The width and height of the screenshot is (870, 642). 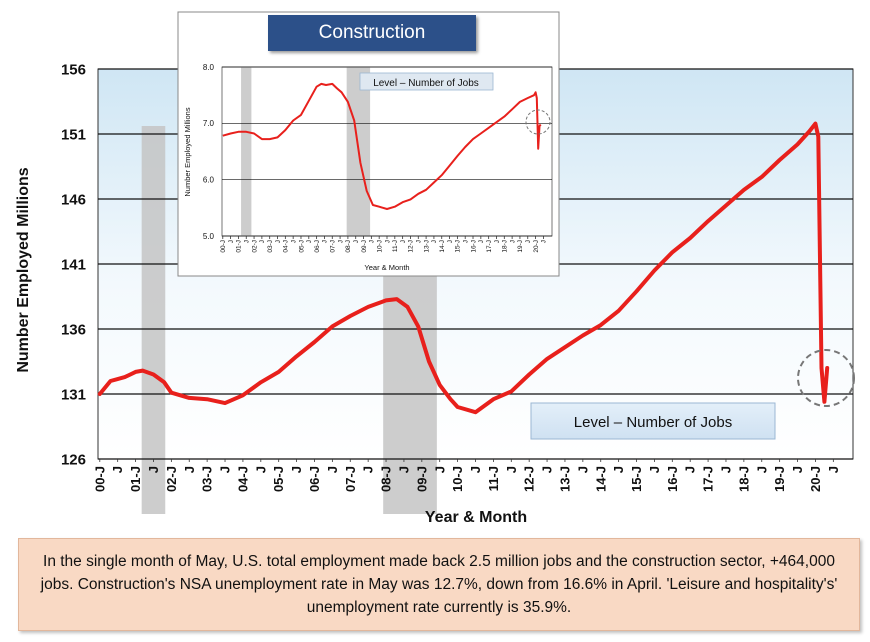 I want to click on inset-xtick-label: 06-J, so click(x=317, y=246).